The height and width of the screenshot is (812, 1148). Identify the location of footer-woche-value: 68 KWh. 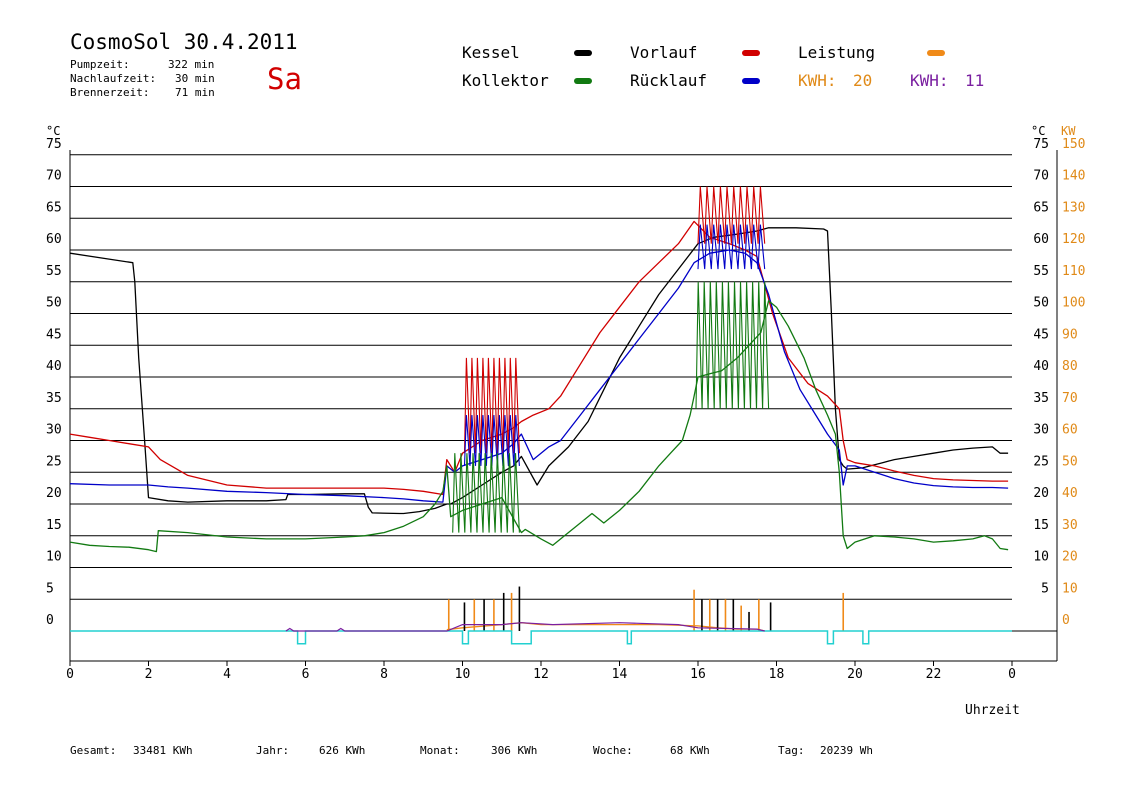
(690, 750).